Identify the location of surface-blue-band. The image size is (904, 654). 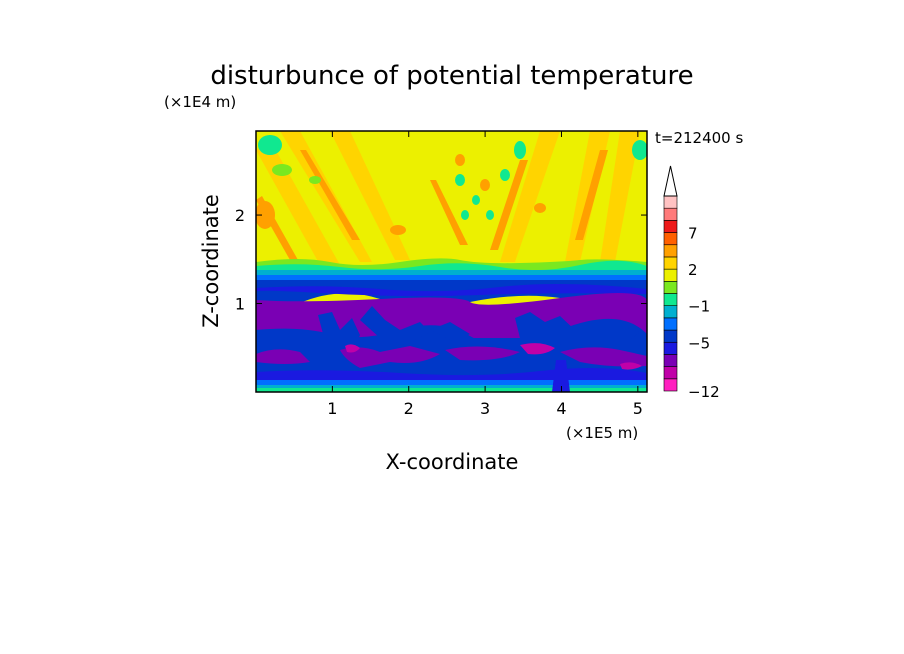
(451, 375).